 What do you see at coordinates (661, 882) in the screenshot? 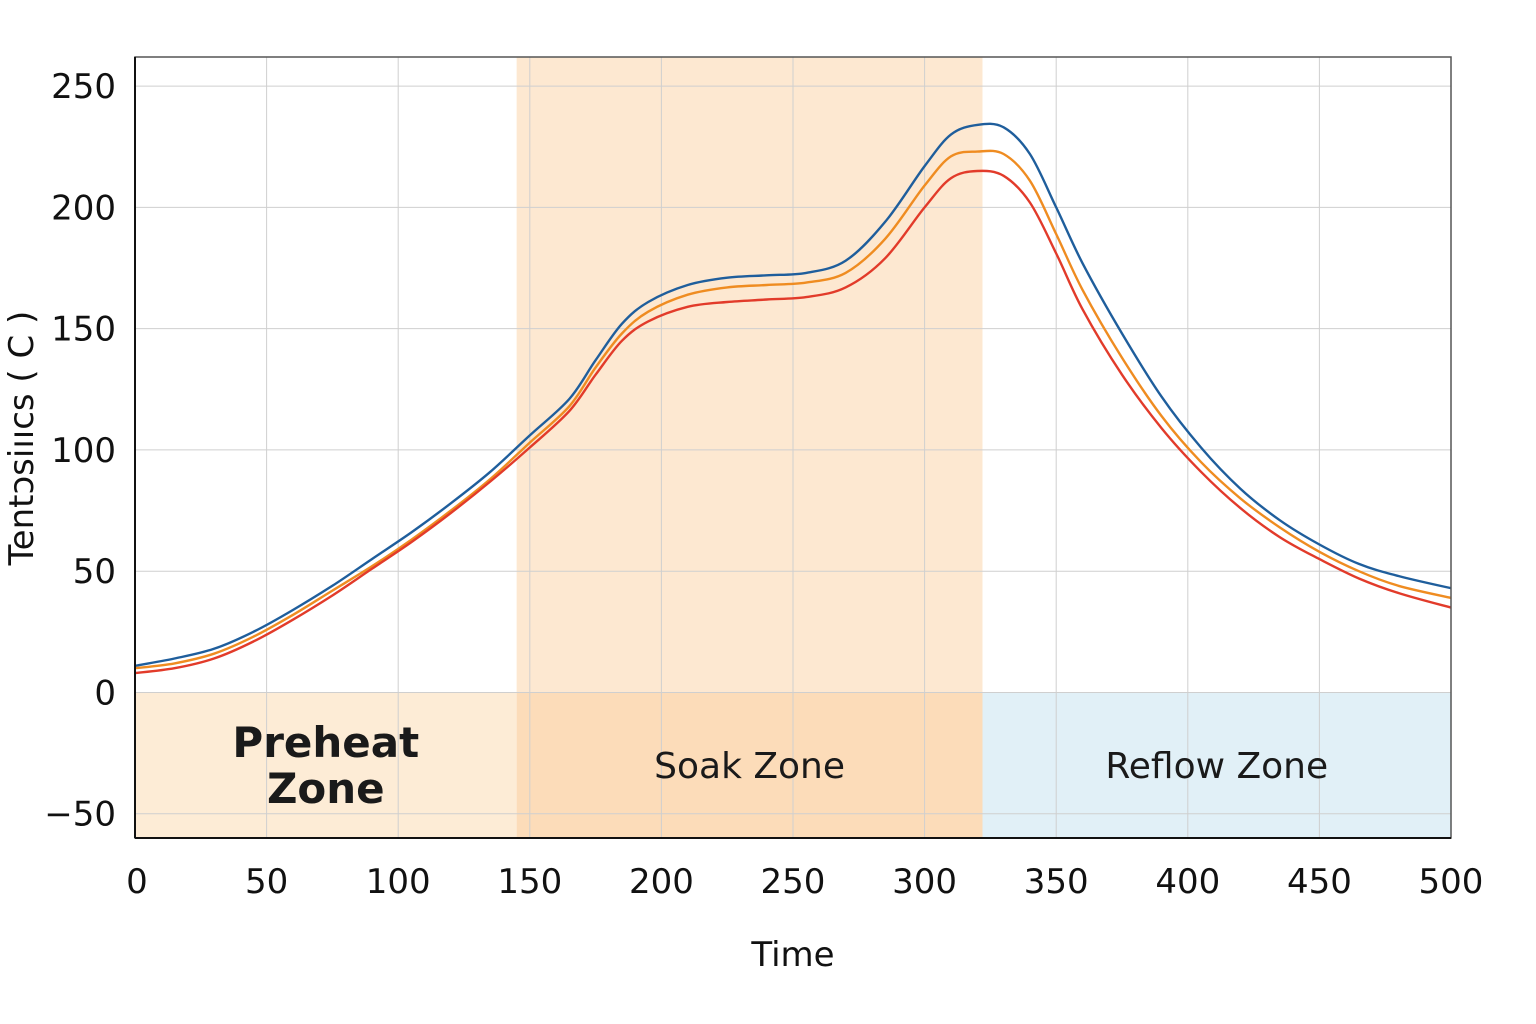
I see `x-tick-label: 200` at bounding box center [661, 882].